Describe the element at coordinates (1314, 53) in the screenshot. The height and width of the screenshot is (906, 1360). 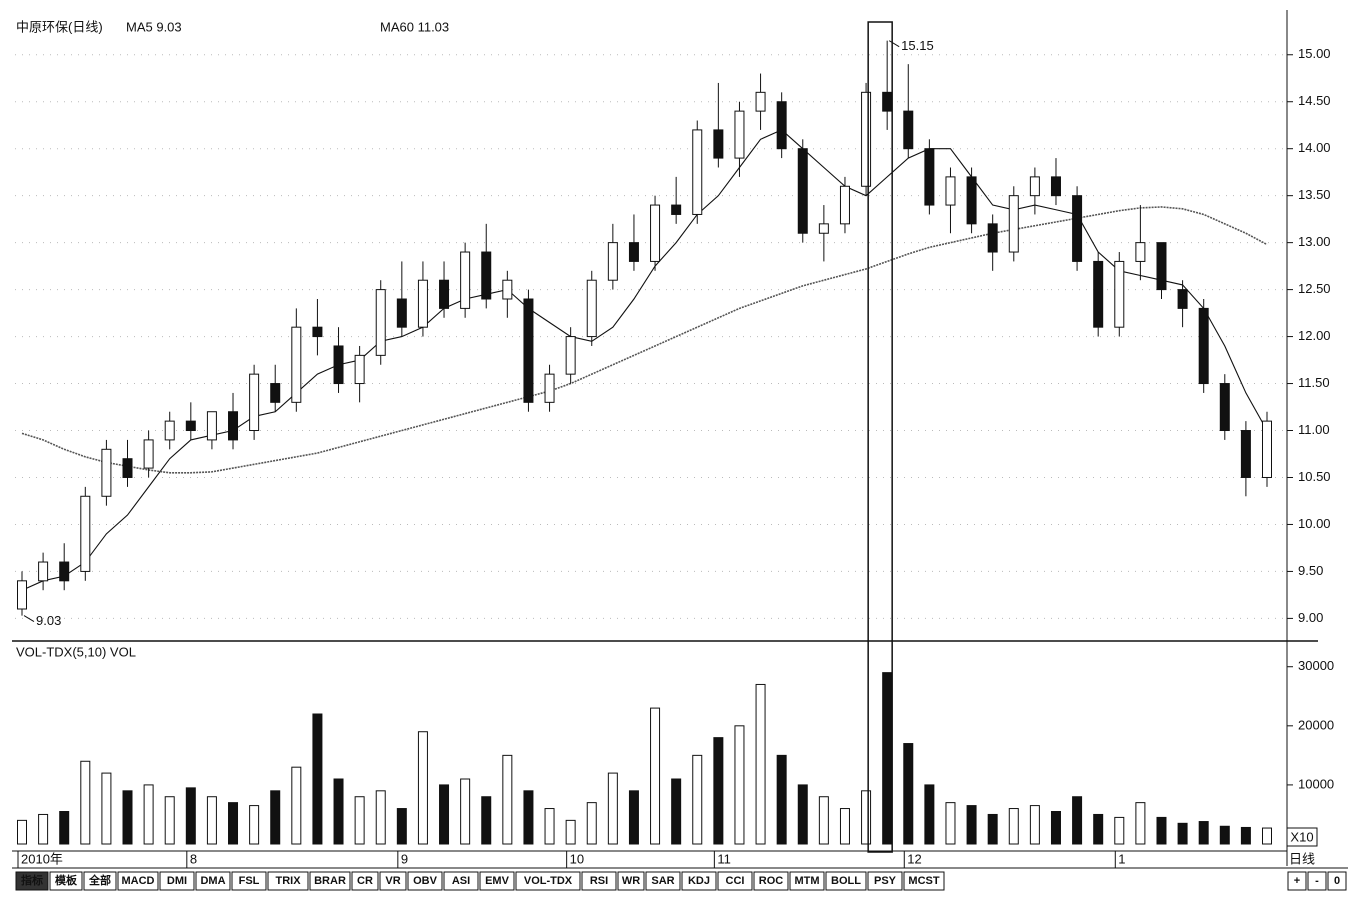
I see `y-tick-label: 15.00` at that location.